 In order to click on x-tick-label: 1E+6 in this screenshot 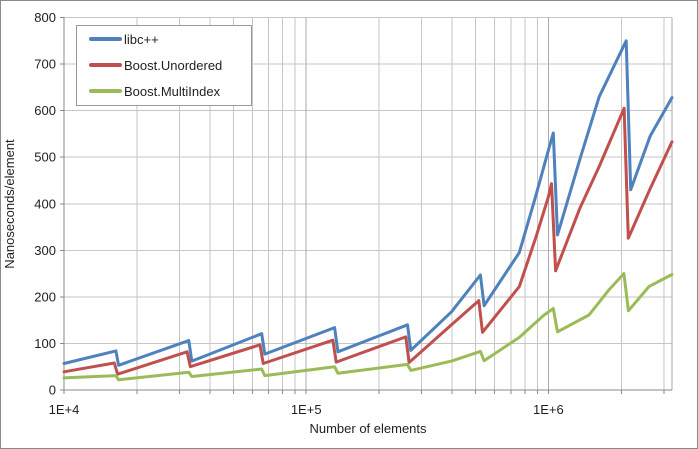, I will do `click(548, 409)`.